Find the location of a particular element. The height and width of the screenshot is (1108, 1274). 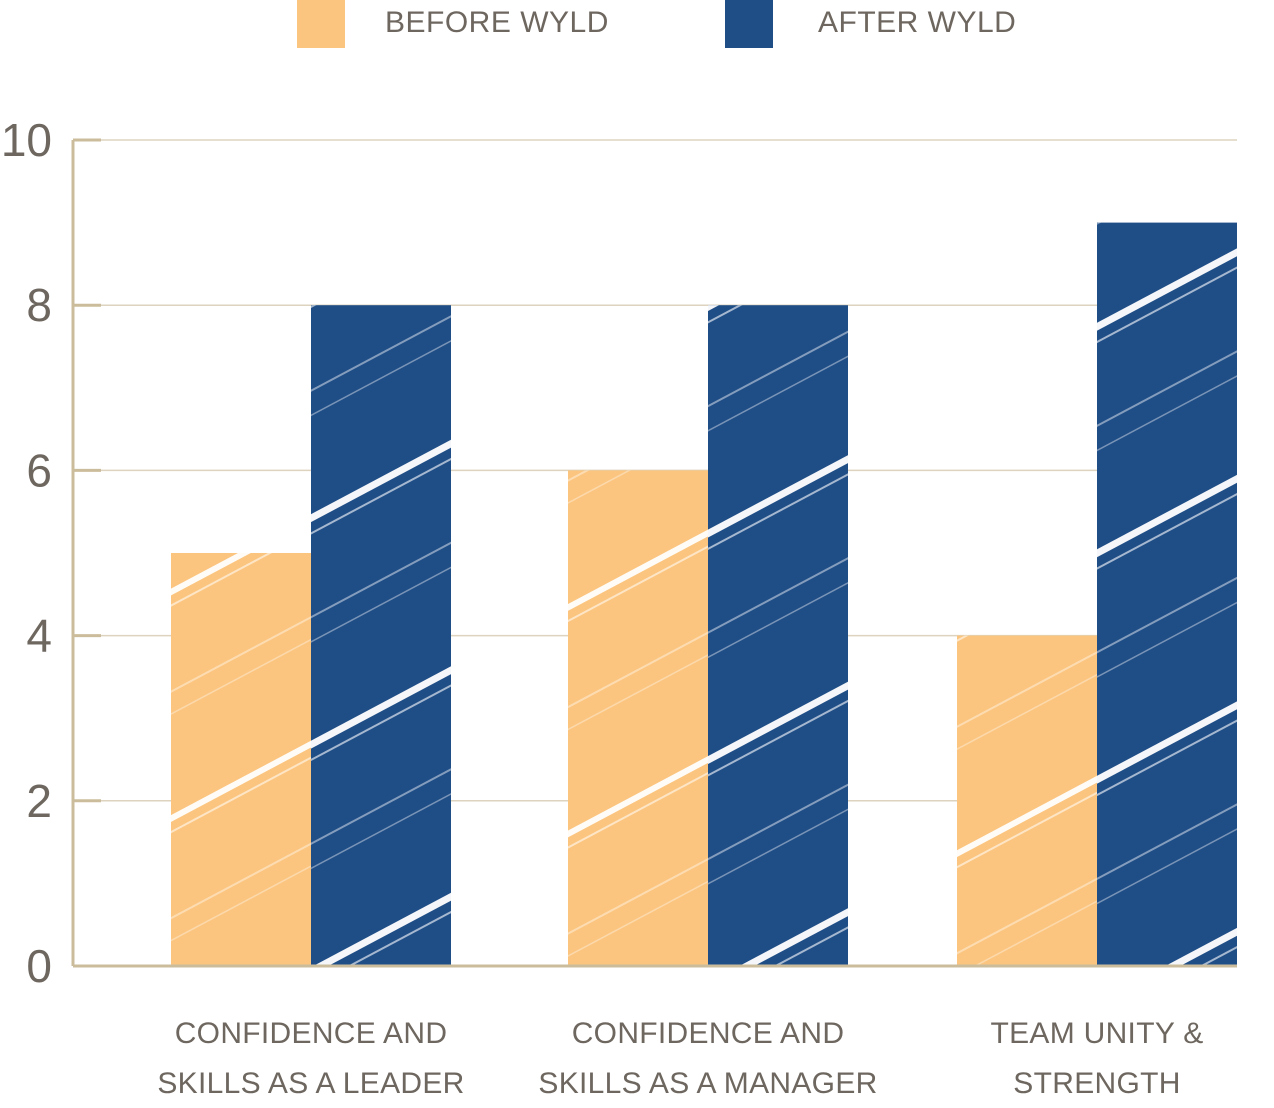

category-label-0-line-1: SKILLS AS A LEADER is located at coordinates (310, 1083).